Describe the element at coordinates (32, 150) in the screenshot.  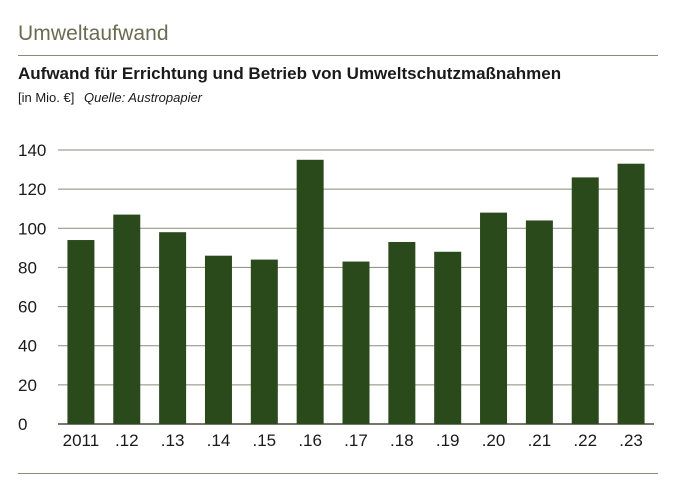
I see `y-tick-label: 140` at that location.